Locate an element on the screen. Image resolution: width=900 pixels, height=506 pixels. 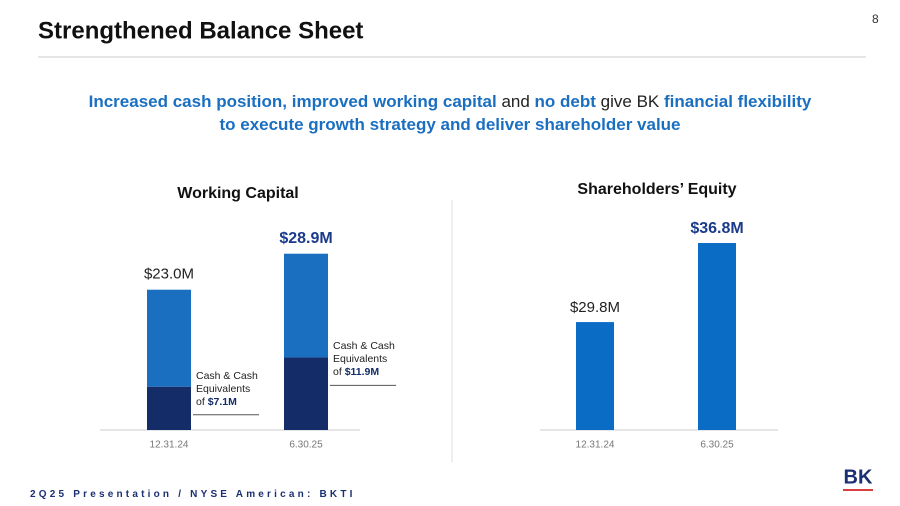
annotation: Cash & Cash Equivalents of $7.1M is located at coordinates (231, 389).